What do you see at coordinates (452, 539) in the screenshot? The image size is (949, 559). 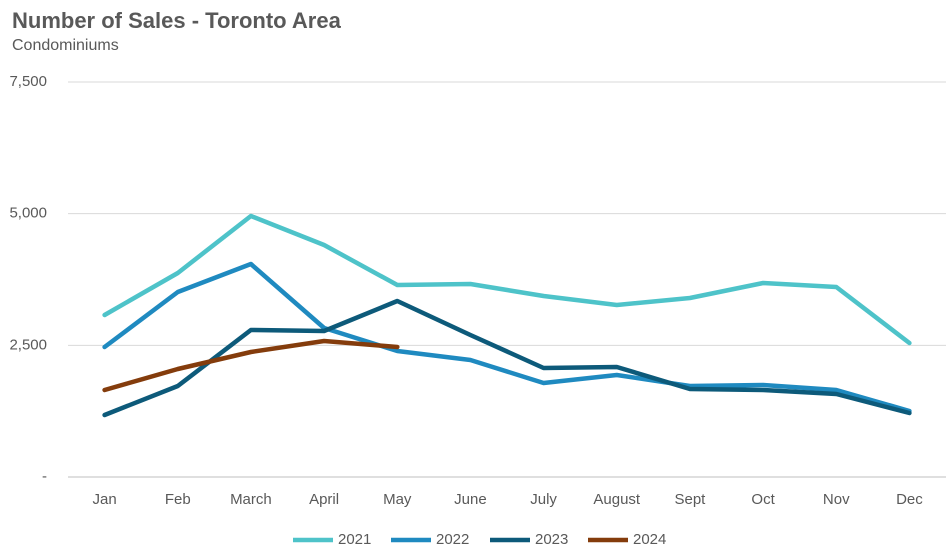 I see `legend-label: 2022` at bounding box center [452, 539].